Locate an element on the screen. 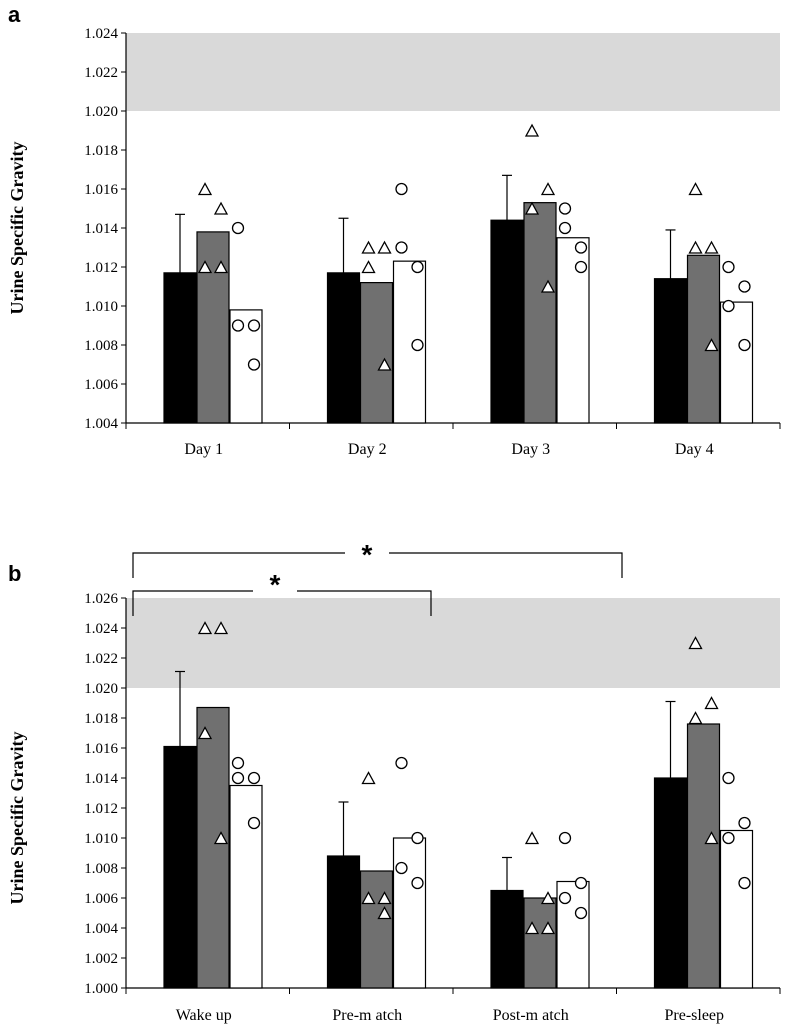 The height and width of the screenshot is (1029, 800). category-label: Pre-sleep is located at coordinates (694, 1015).